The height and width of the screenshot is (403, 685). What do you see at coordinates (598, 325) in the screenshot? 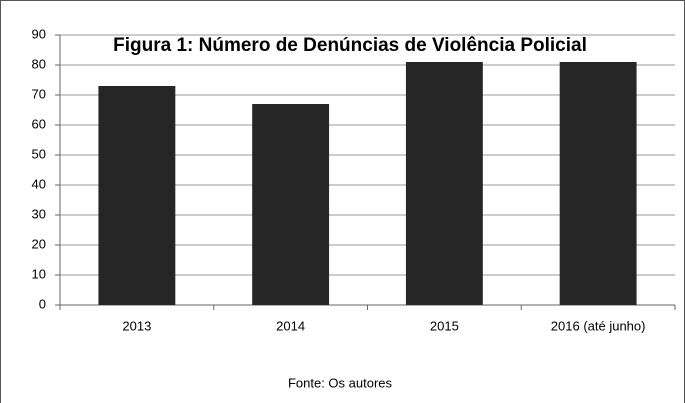
I see `x-tick-label: 2016 (até junho)` at bounding box center [598, 325].